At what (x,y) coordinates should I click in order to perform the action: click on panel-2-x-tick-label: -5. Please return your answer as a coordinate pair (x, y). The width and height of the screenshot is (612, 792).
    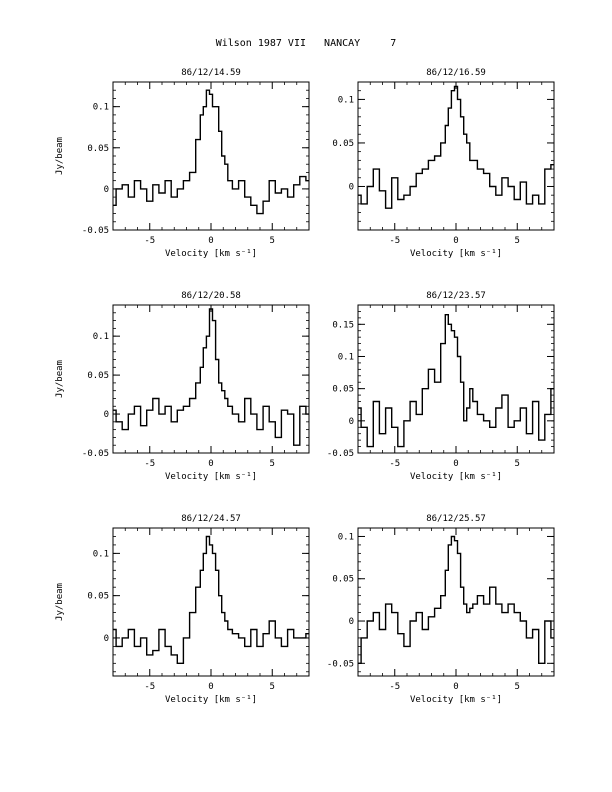
    Looking at the image, I should click on (394, 241).